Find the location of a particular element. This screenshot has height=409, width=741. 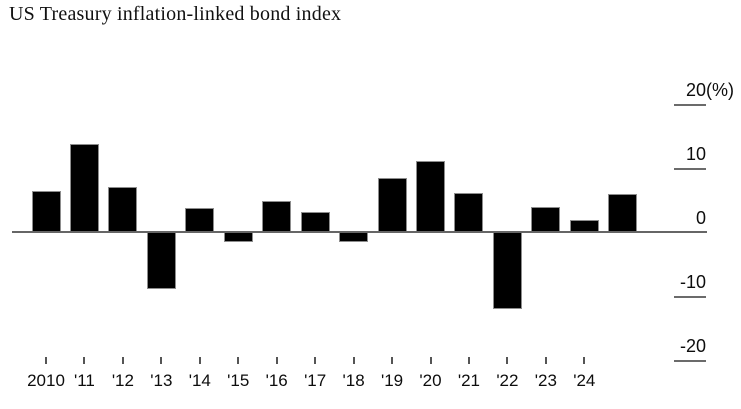

x-axis-tick-label: '15 is located at coordinates (238, 380).